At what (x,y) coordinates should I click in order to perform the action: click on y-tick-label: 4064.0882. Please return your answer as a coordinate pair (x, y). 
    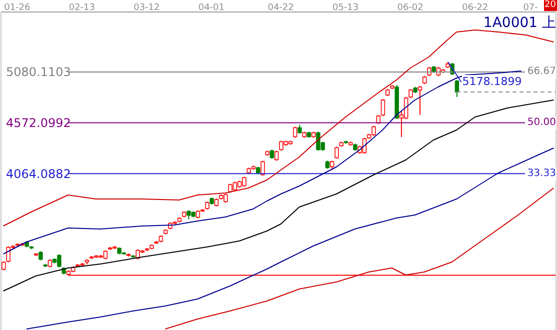
    Looking at the image, I should click on (38, 174).